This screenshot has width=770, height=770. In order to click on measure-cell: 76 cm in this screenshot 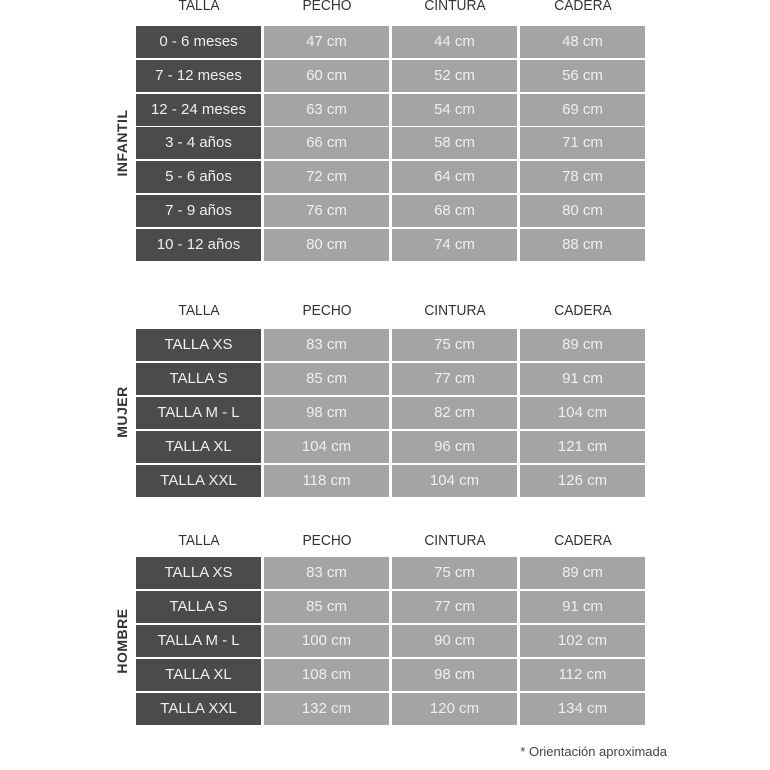, I will do `click(326, 211)`.